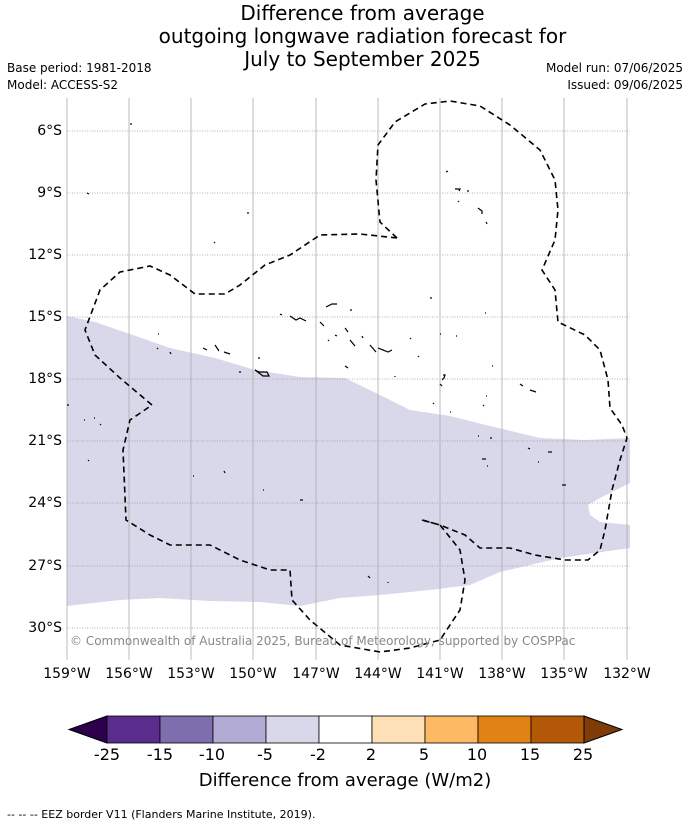 This screenshot has width=690, height=827. I want to click on meta-left: Base period: 1981-2018 Model: ACCESS-S2, so click(79, 77).